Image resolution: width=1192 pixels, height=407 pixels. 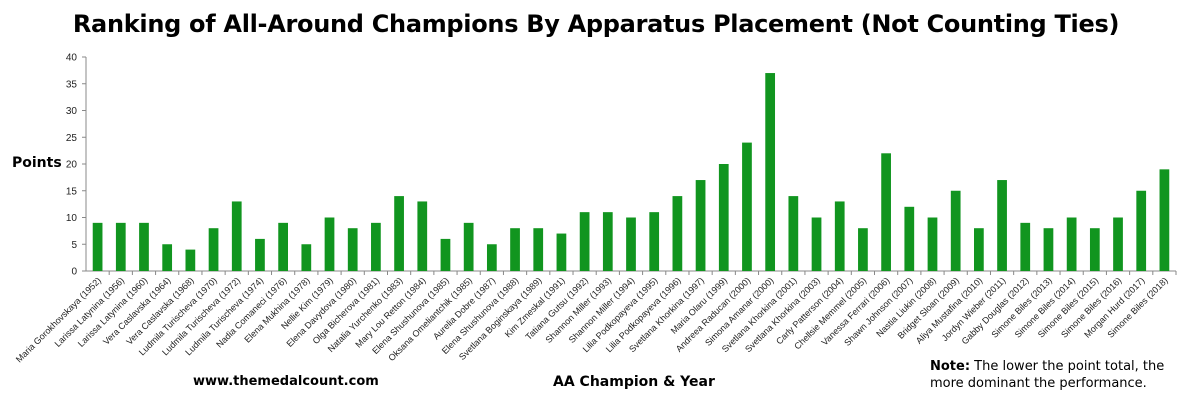 I want to click on x-tick-label: Maria Gorokhovskaya (1952), so click(x=58, y=319).